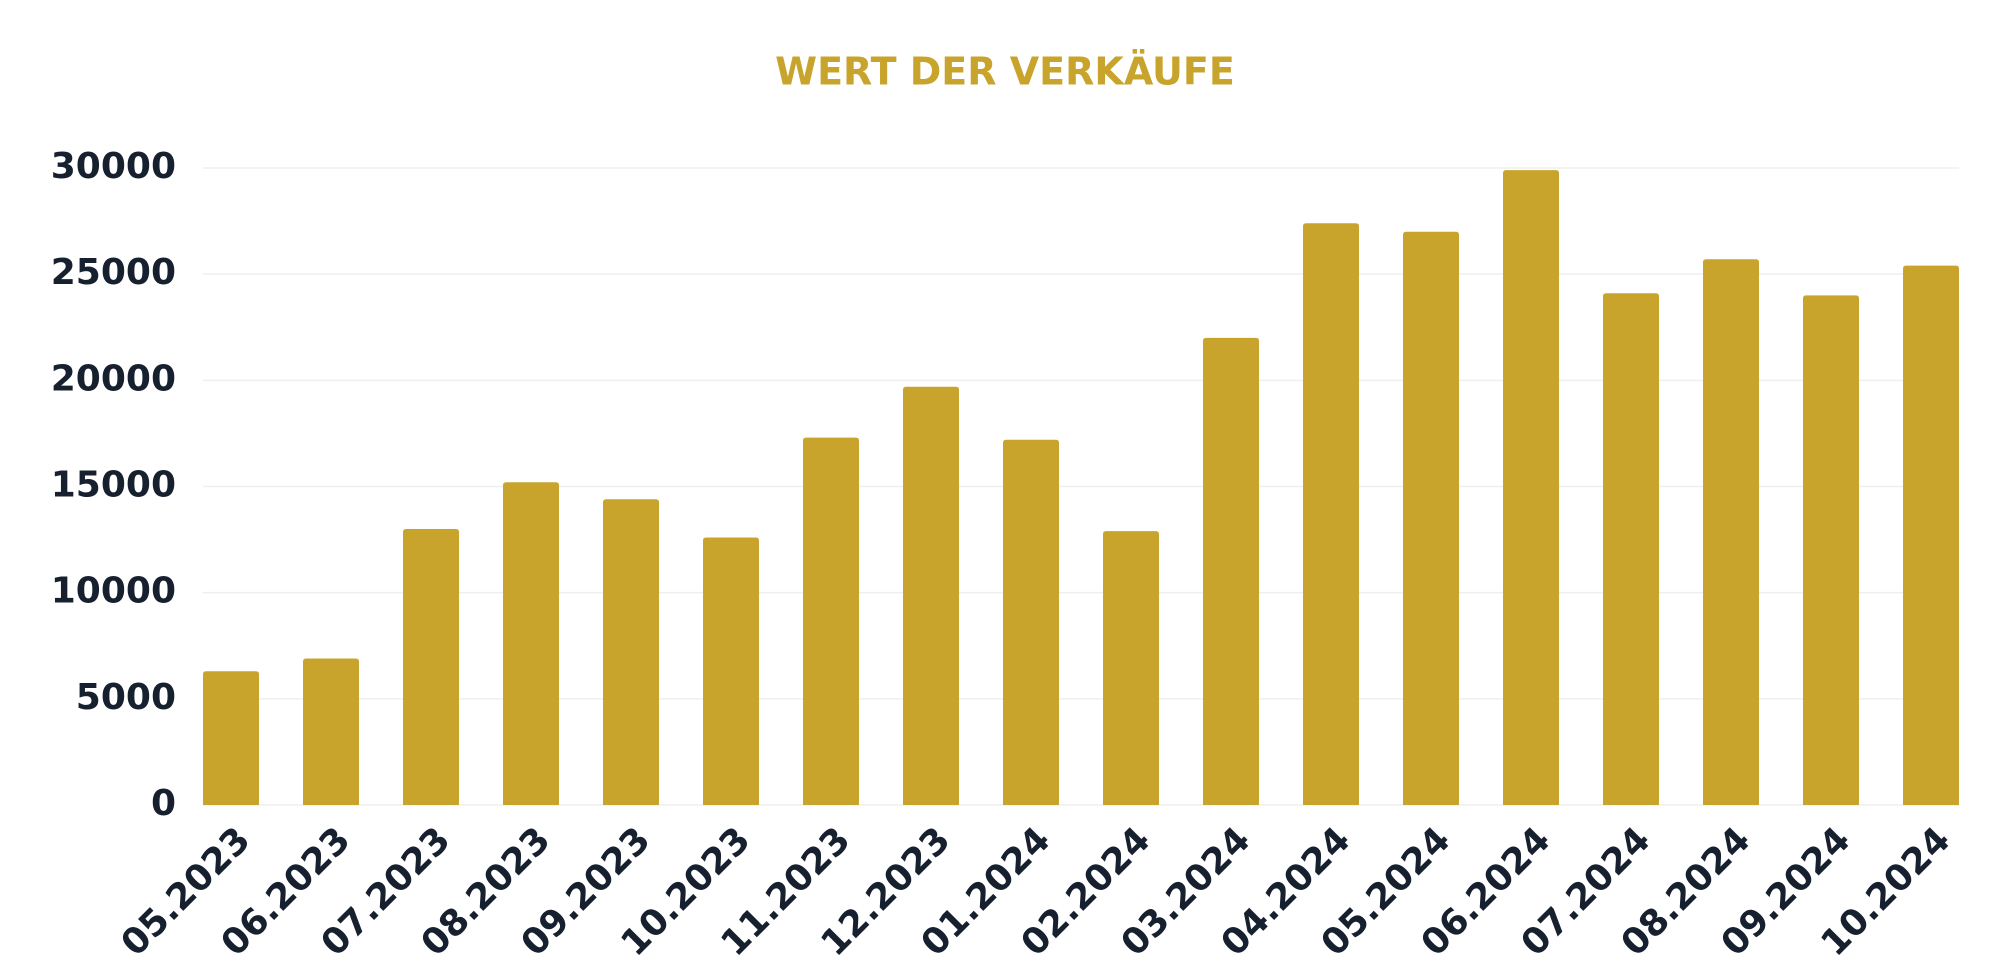 The height and width of the screenshot is (964, 2000). What do you see at coordinates (113, 166) in the screenshot?
I see `y-tick-label: 30000` at bounding box center [113, 166].